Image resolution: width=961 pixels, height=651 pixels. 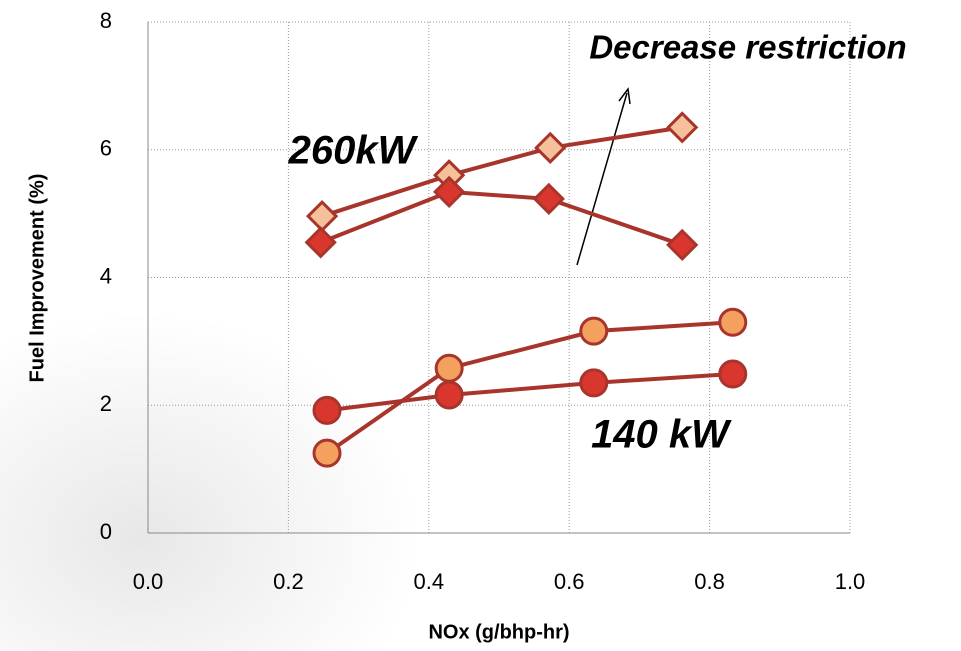 What do you see at coordinates (429, 581) in the screenshot?
I see `x-tick-label: 0.4` at bounding box center [429, 581].